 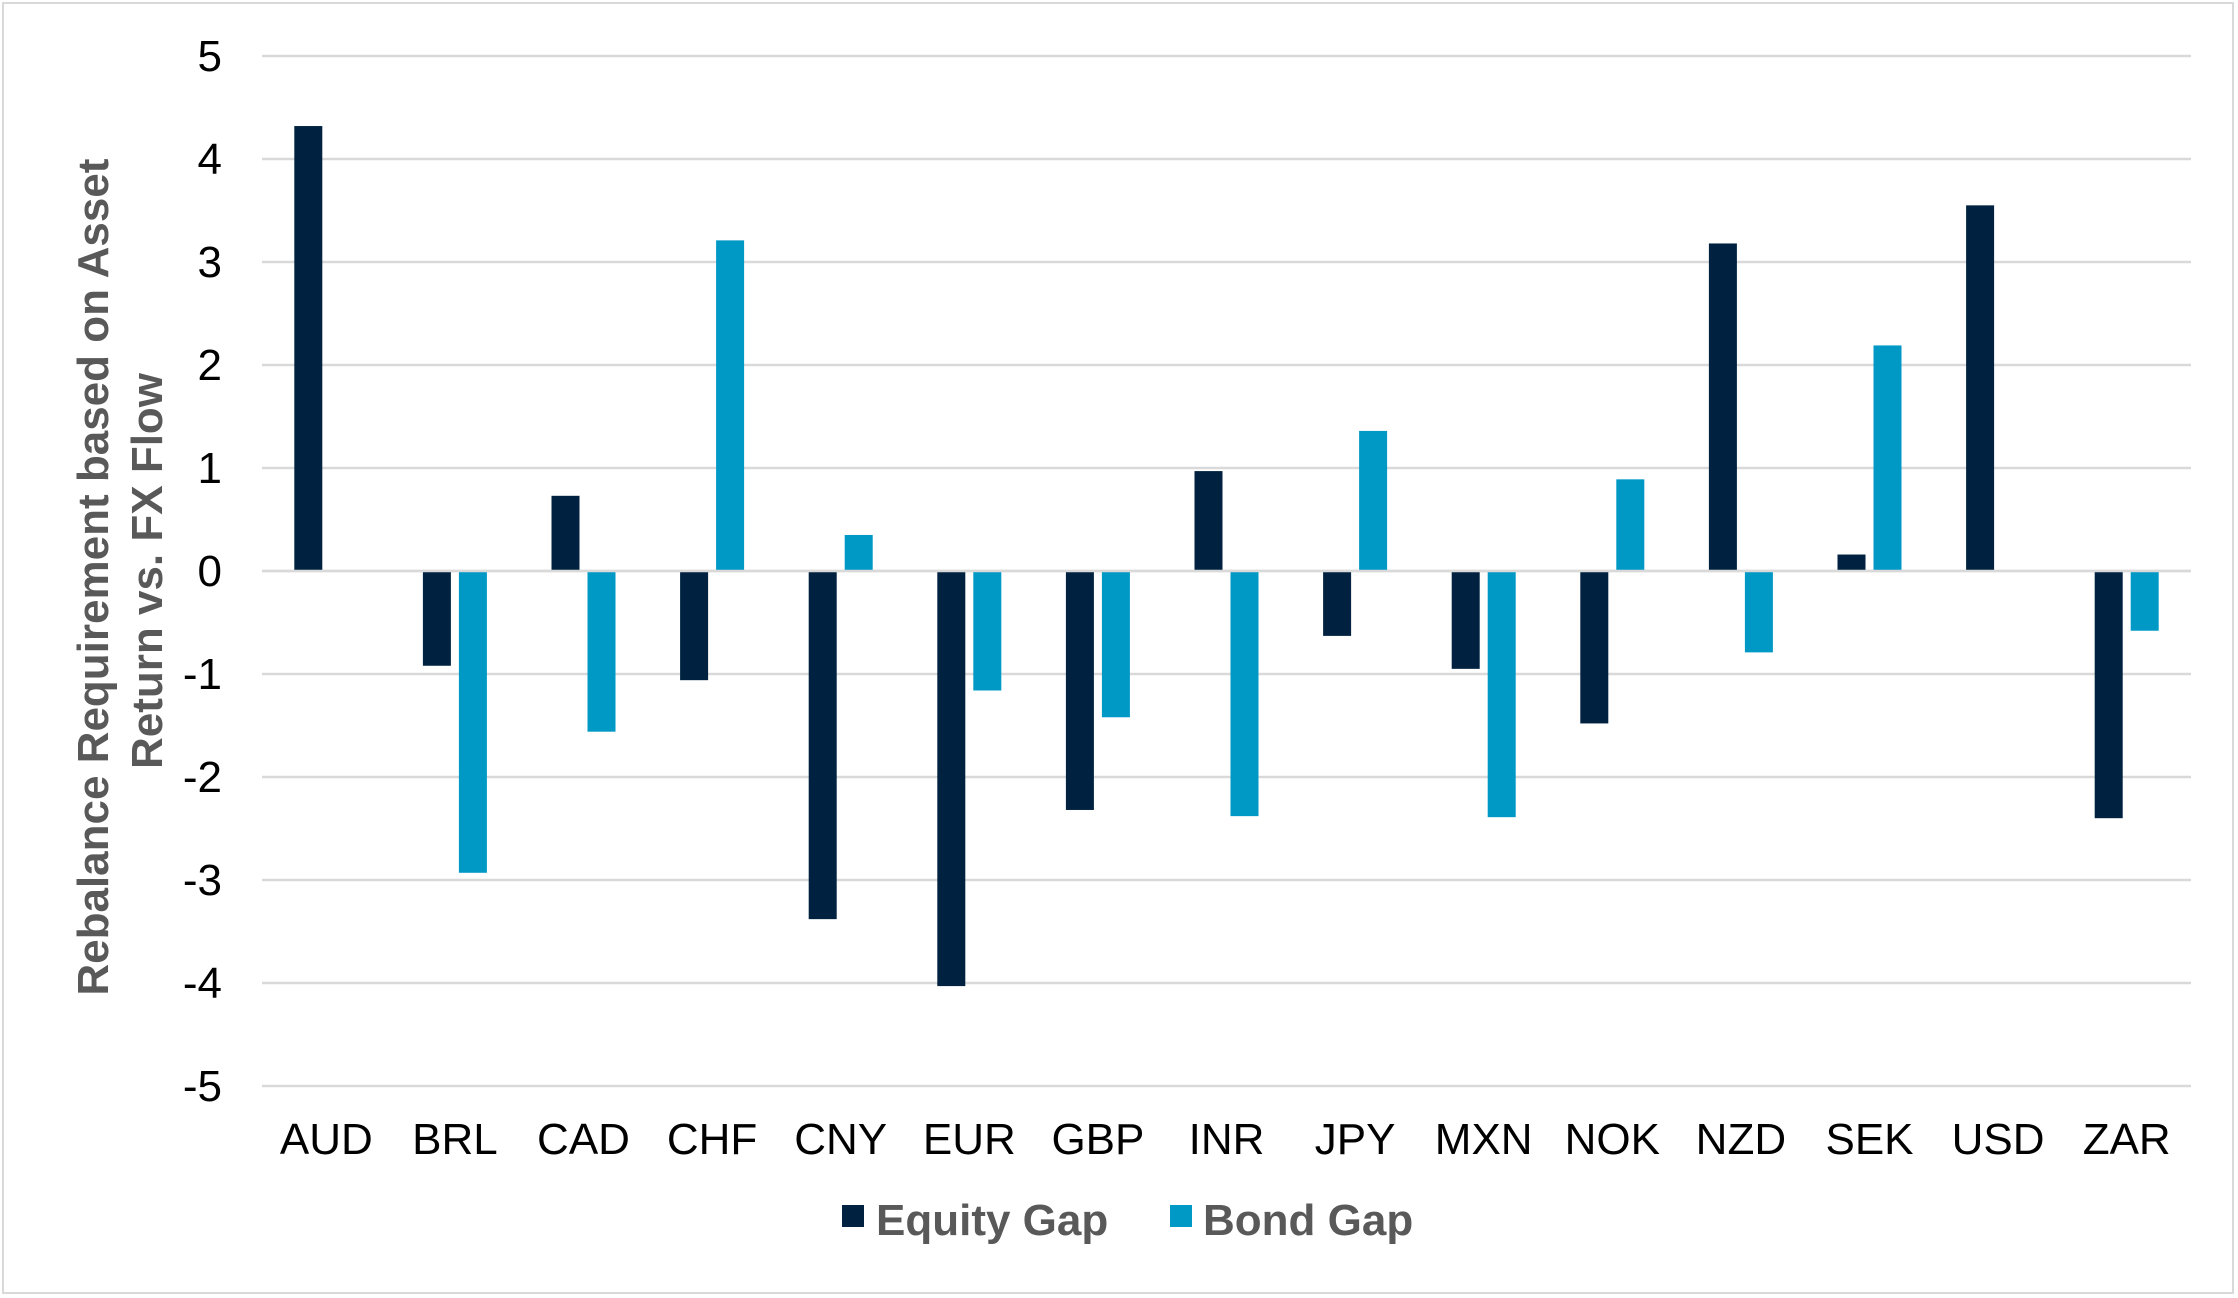 I want to click on bar-bond-gap-cad, so click(x=601, y=651).